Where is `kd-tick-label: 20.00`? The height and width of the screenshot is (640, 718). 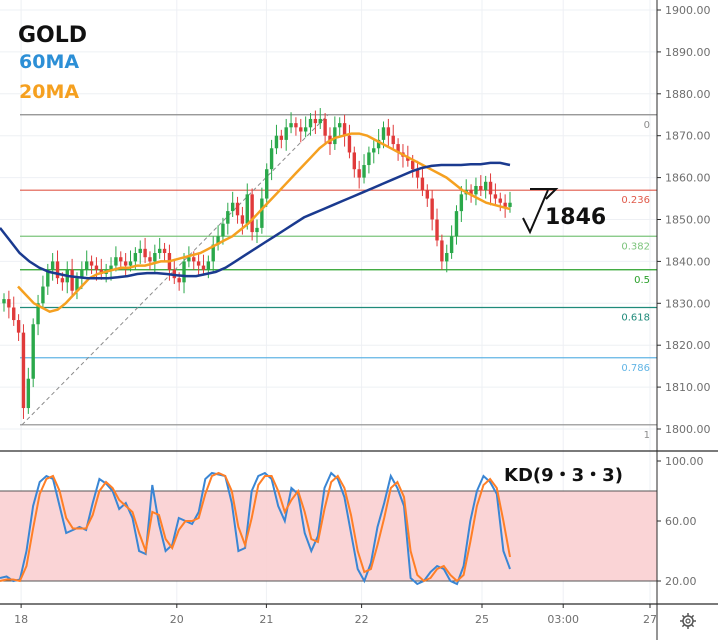
kd-tick-label: 20.00 is located at coordinates (681, 581).